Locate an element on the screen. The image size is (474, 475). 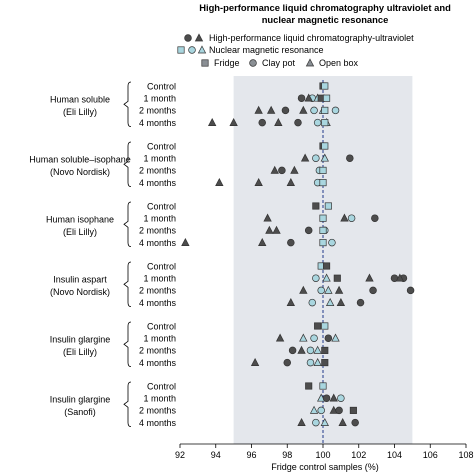
x-tick-label: 106 is located at coordinates (430, 455).